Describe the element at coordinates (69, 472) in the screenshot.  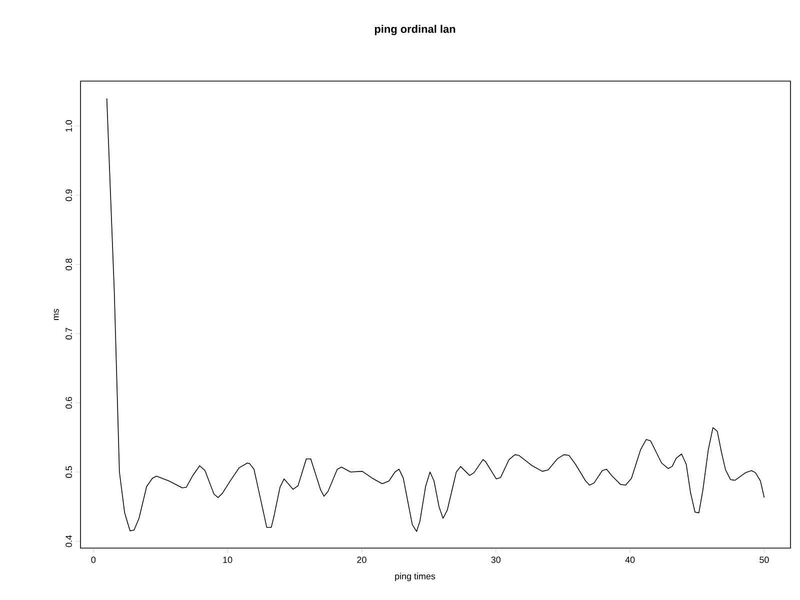
I see `y-tick-label: 0.5` at that location.